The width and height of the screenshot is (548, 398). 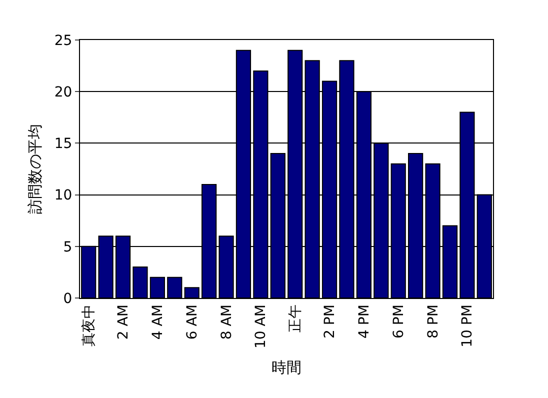 I want to click on x-tick-label: 8 AM, so click(x=226, y=322).